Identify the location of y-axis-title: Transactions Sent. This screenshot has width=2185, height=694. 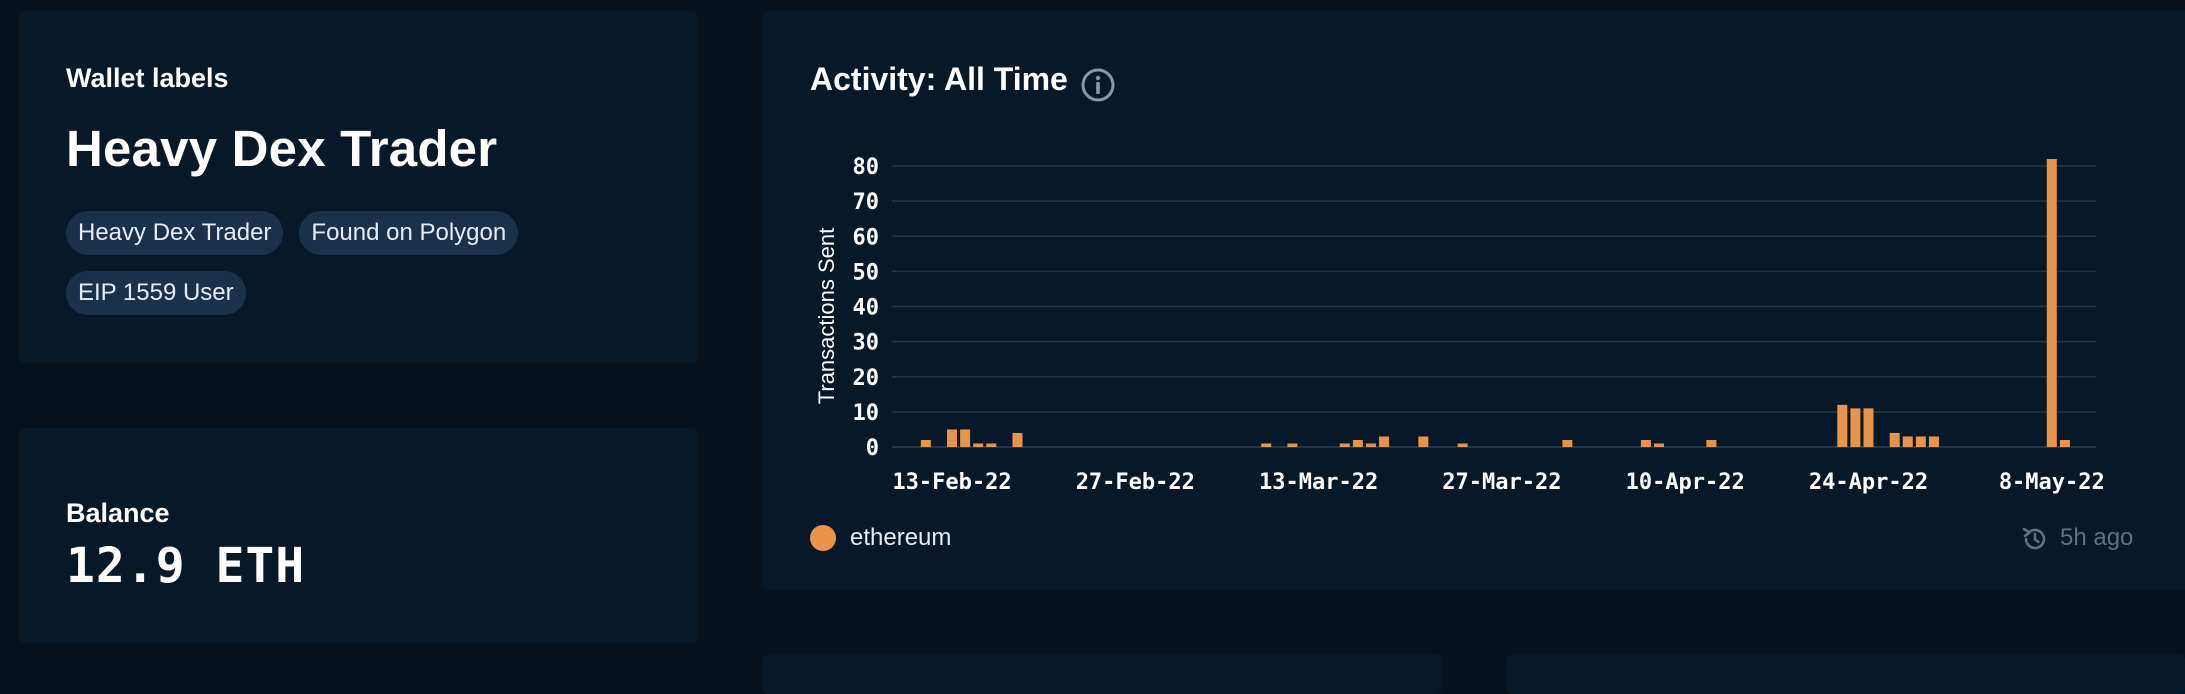
(826, 316).